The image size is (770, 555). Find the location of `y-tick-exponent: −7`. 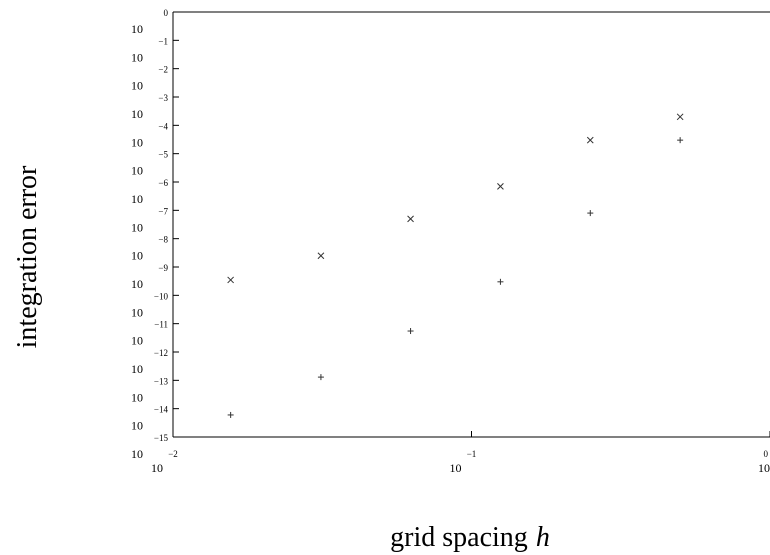

y-tick-exponent: −7 is located at coordinates (163, 211).